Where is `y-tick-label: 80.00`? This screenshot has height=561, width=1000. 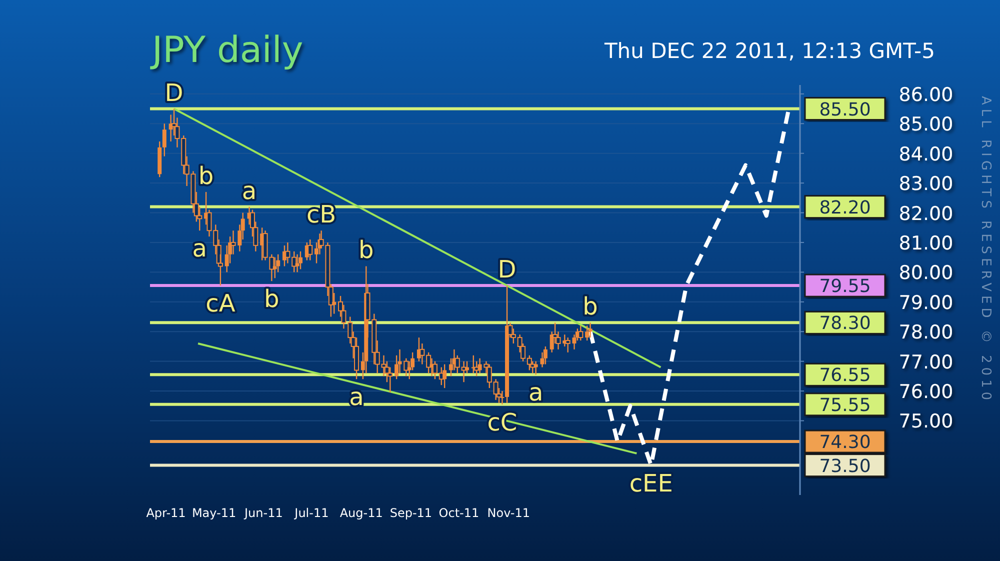 y-tick-label: 80.00 is located at coordinates (926, 273).